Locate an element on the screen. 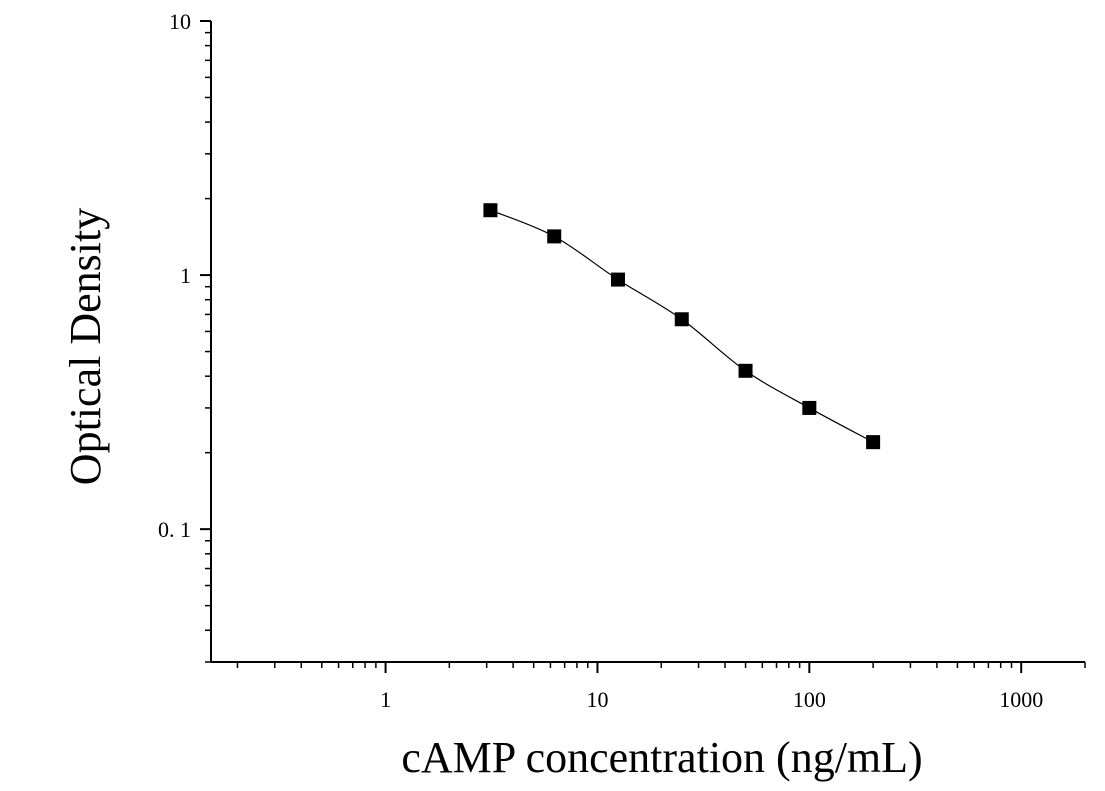  data-markers is located at coordinates (682, 326).